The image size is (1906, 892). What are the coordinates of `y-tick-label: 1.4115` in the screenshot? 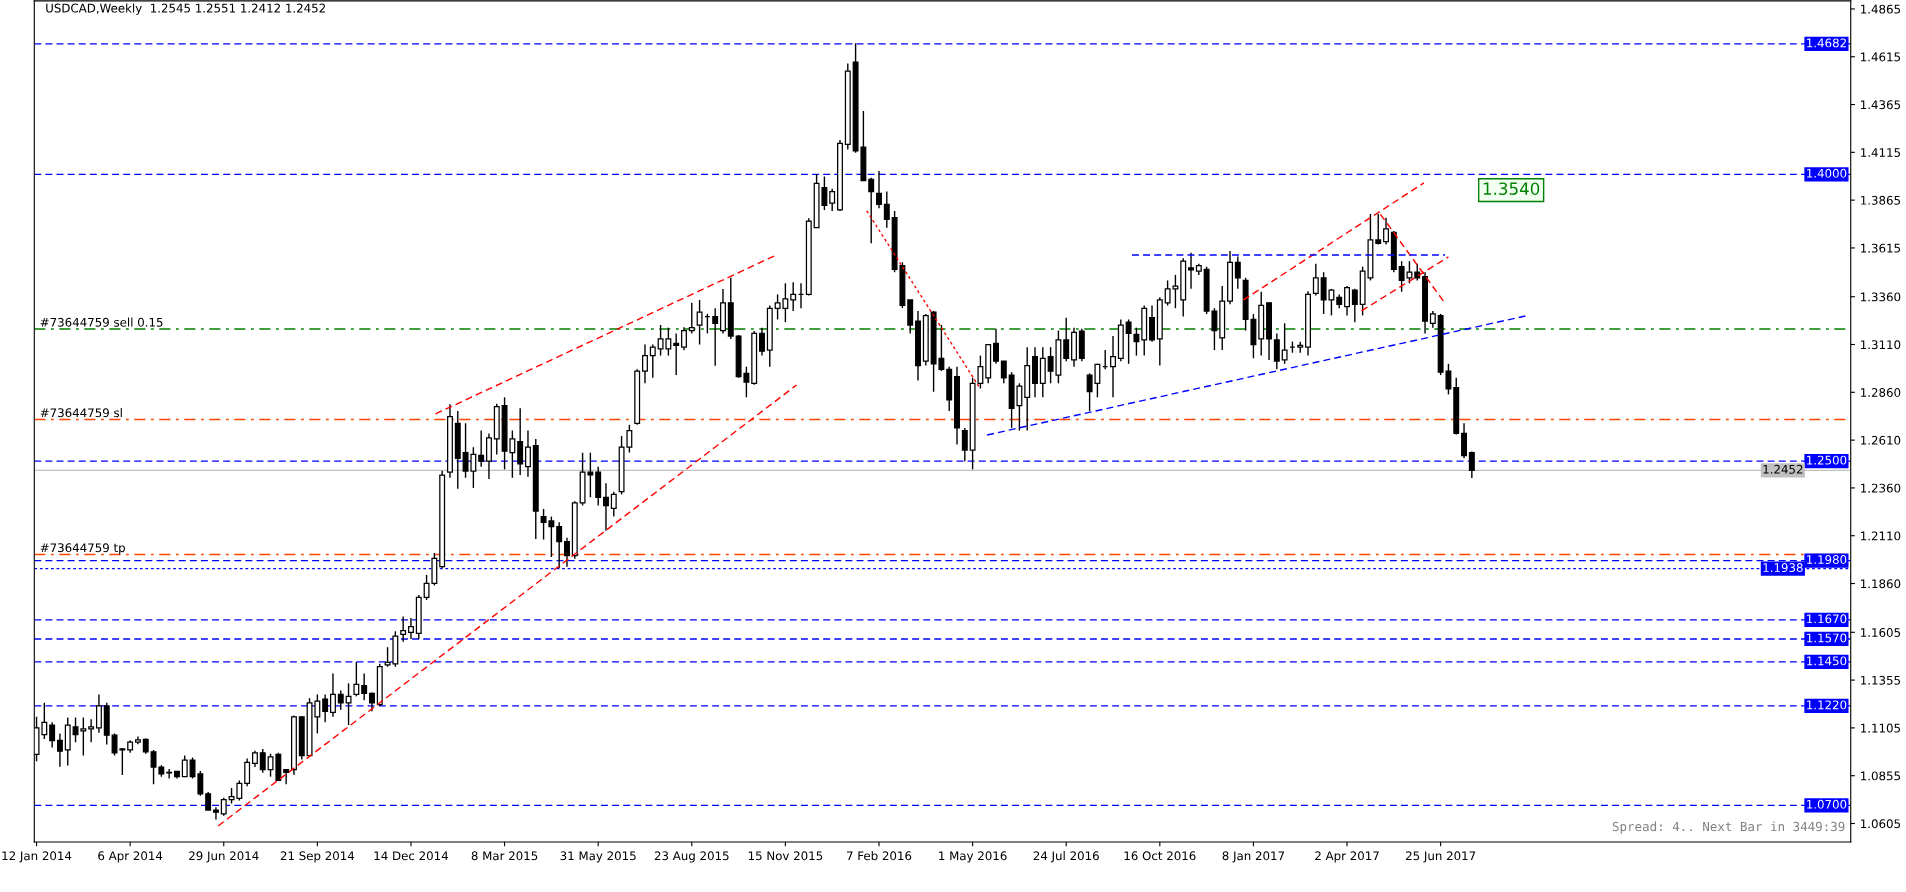 It's located at (1881, 152).